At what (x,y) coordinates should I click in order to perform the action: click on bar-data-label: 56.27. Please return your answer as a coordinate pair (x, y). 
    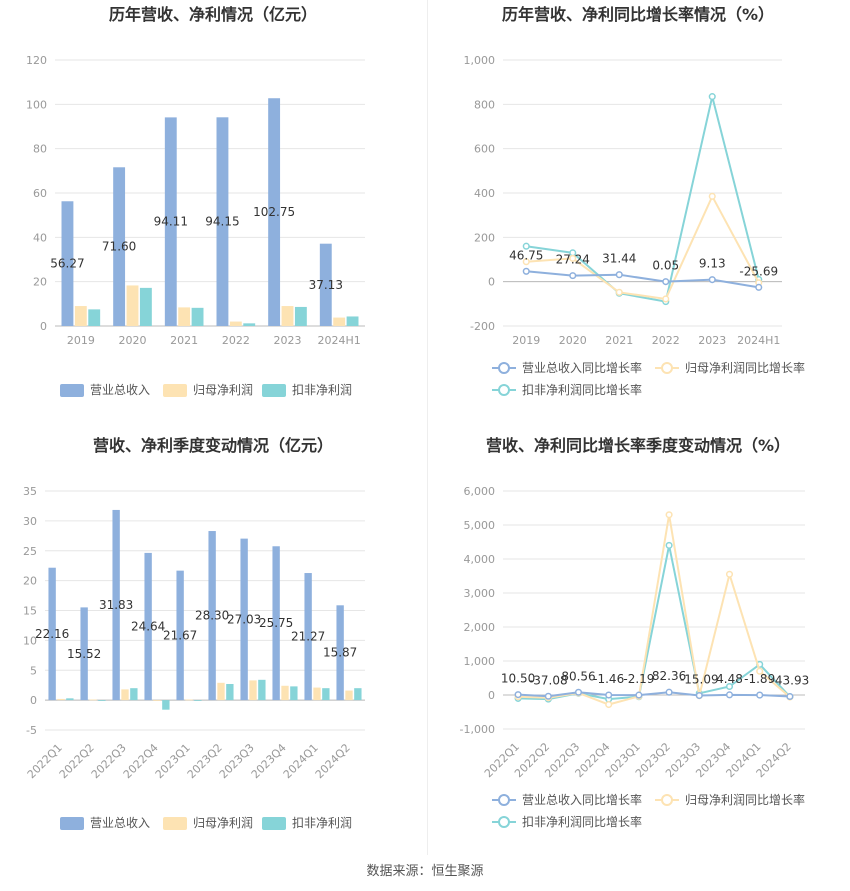
    Looking at the image, I should click on (67, 264).